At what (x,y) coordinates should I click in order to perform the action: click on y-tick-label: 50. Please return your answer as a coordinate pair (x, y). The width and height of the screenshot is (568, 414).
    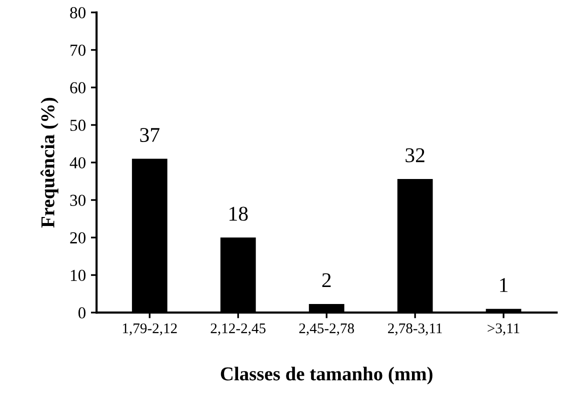
    Looking at the image, I should click on (78, 125).